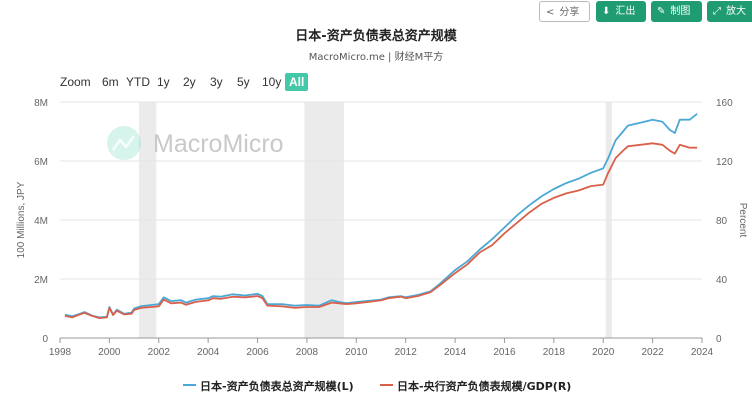 This screenshot has width=752, height=415. What do you see at coordinates (257, 352) in the screenshot?
I see `x-tick-label: 2006` at bounding box center [257, 352].